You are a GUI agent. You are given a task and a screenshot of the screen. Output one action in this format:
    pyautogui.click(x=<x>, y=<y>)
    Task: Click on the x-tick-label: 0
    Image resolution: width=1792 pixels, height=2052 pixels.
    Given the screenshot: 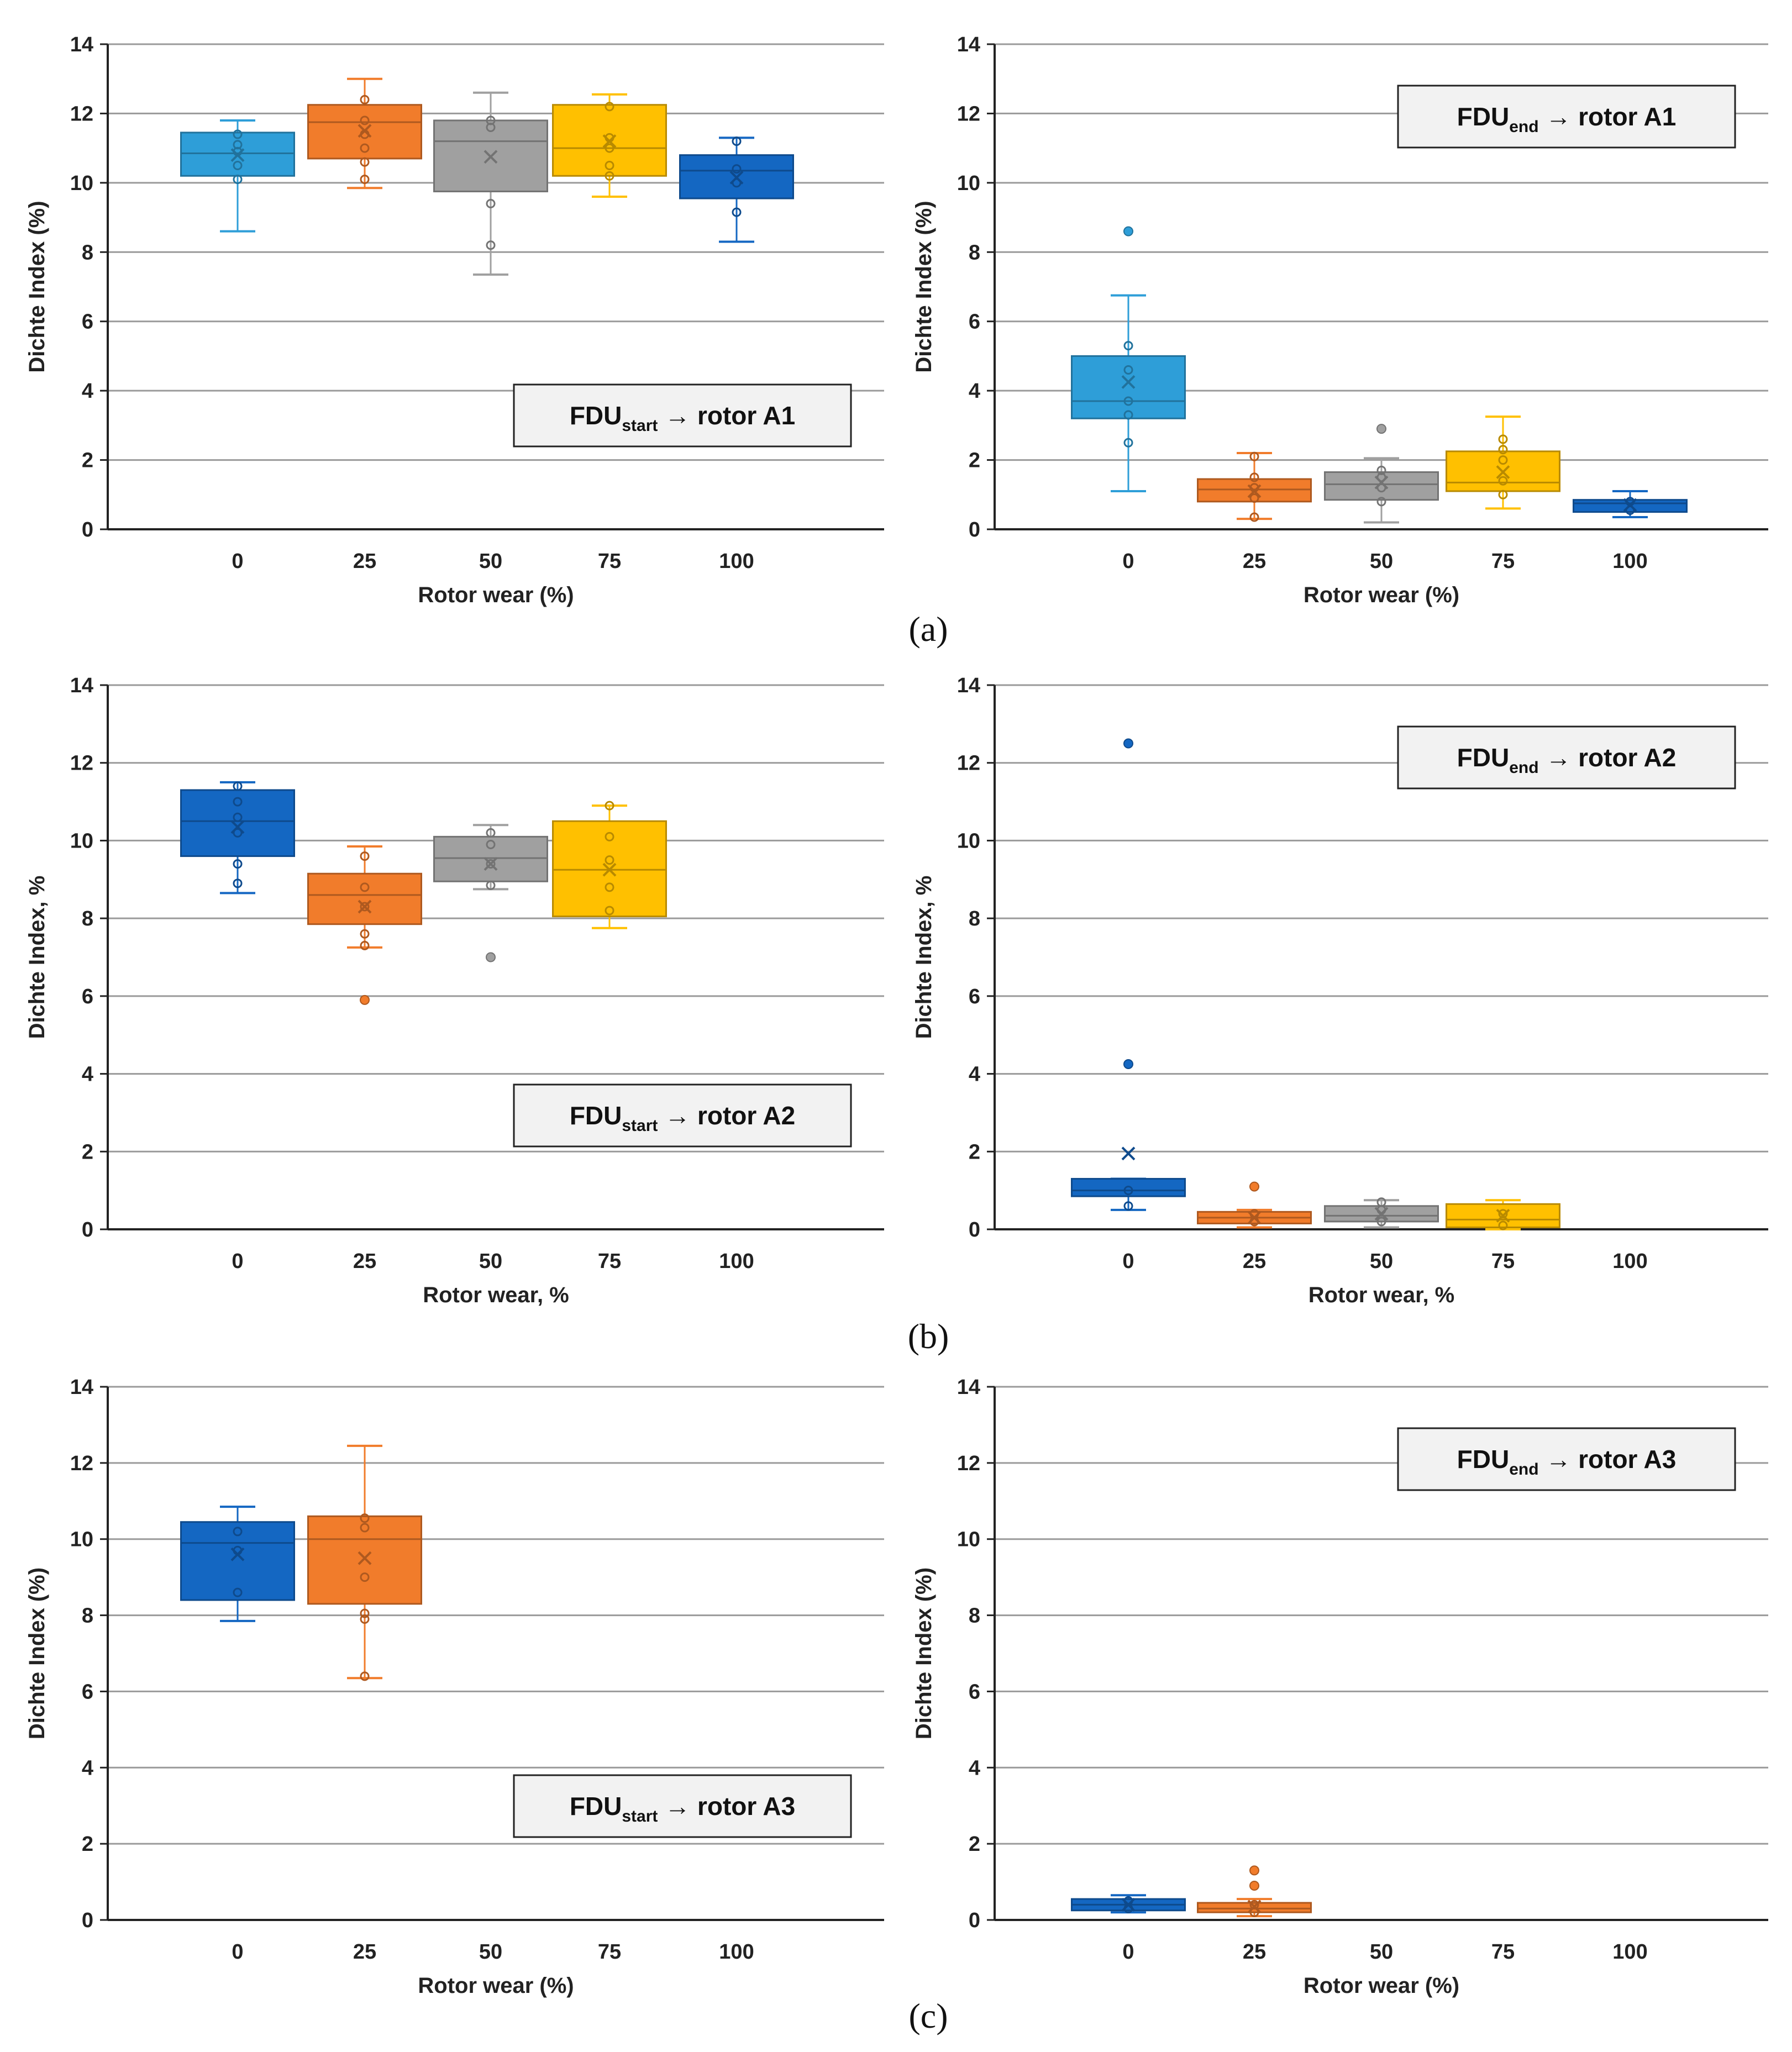 What is the action you would take?
    pyautogui.click(x=238, y=561)
    